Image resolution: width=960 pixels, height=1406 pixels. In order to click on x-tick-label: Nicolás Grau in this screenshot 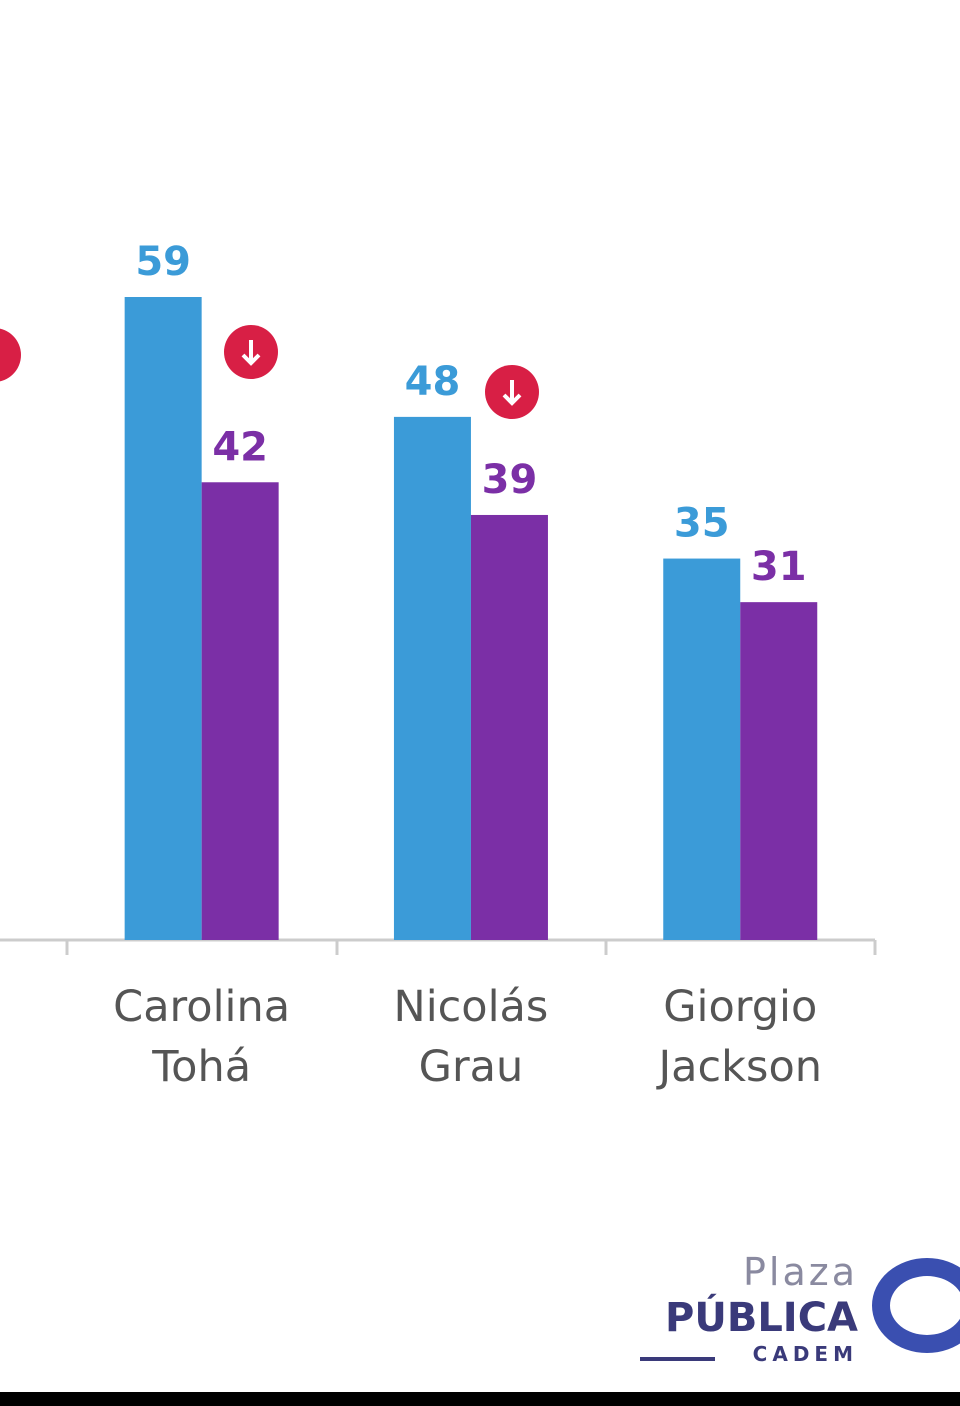, I will do `click(471, 1037)`.